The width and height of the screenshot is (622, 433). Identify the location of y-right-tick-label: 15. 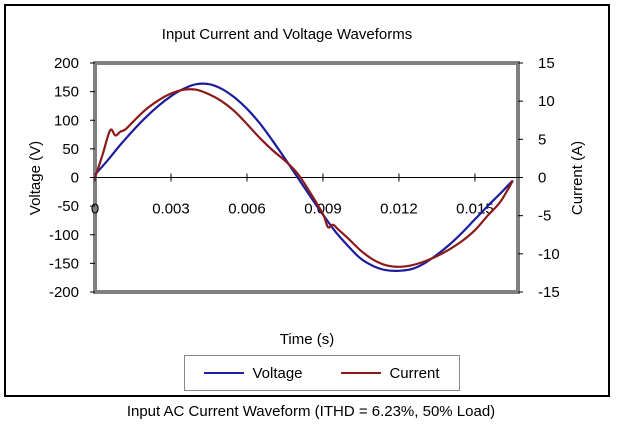
(546, 63).